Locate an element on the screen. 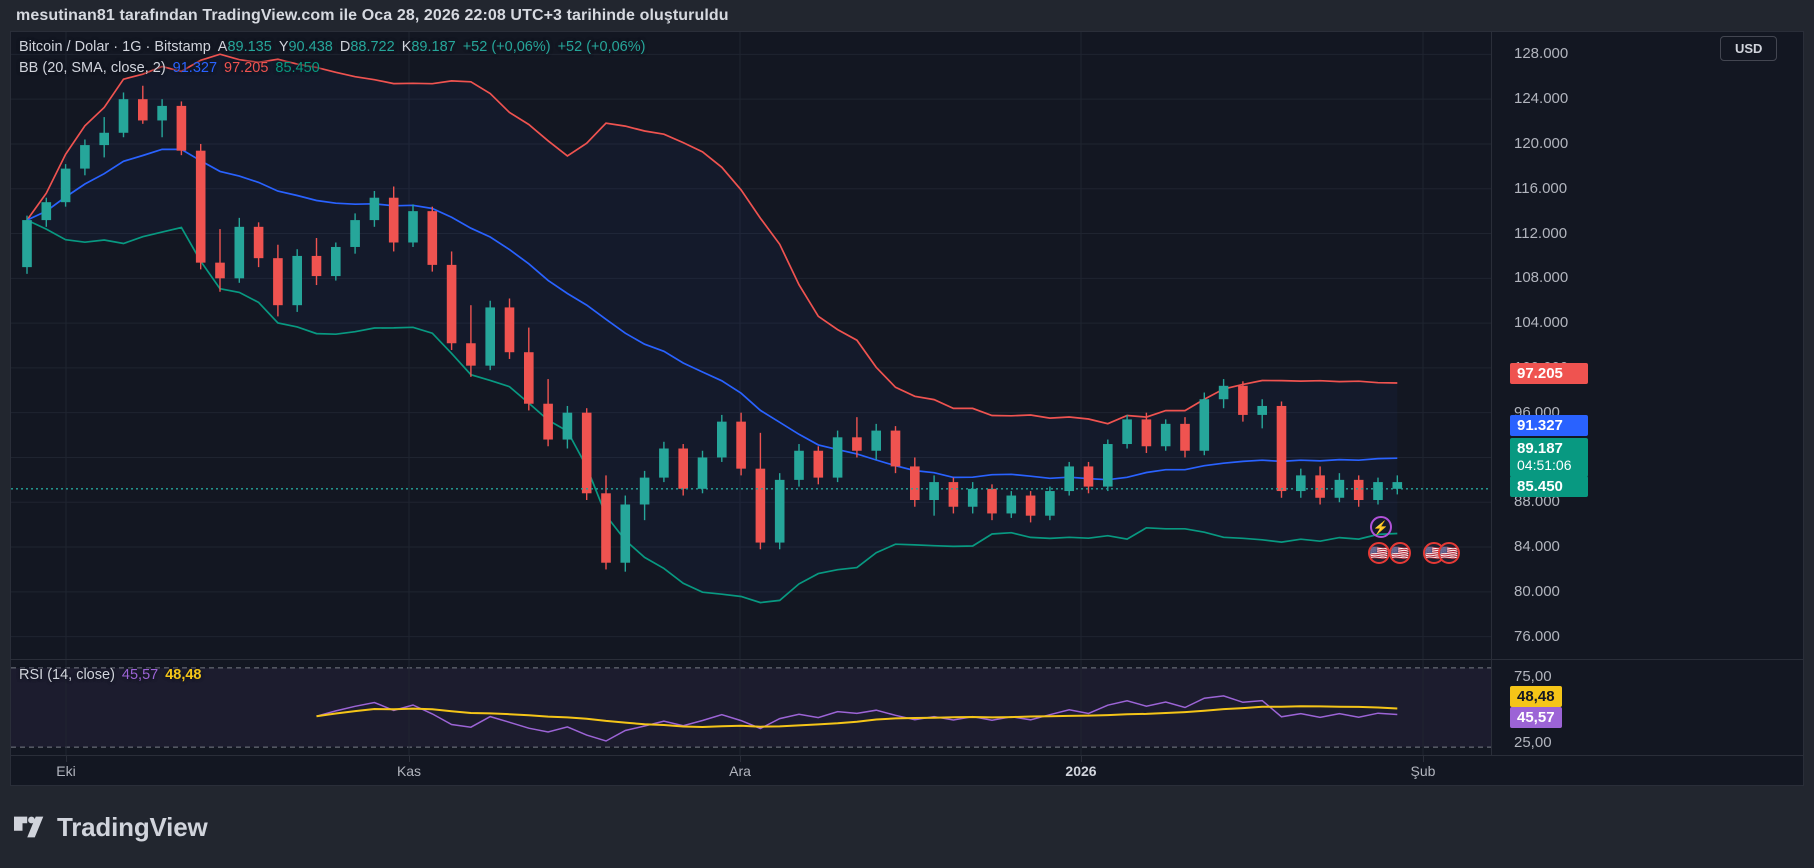 Image resolution: width=1814 pixels, height=868 pixels. bollinger-legend: BB (20, SMA, close, 2) 91.327 97.205 85.450 is located at coordinates (169, 68).